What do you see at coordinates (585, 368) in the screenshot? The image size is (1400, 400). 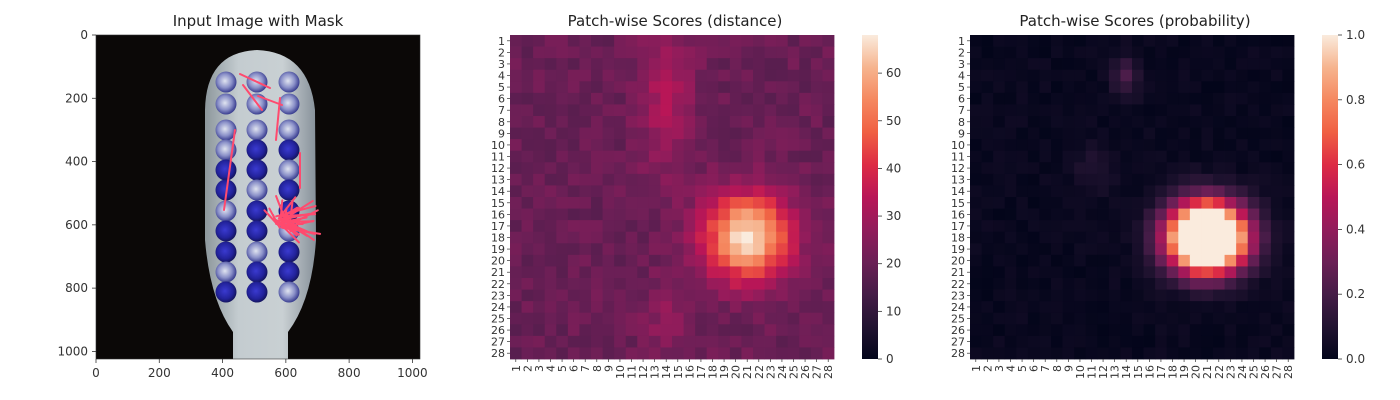 I see `col-label: 7` at bounding box center [585, 368].